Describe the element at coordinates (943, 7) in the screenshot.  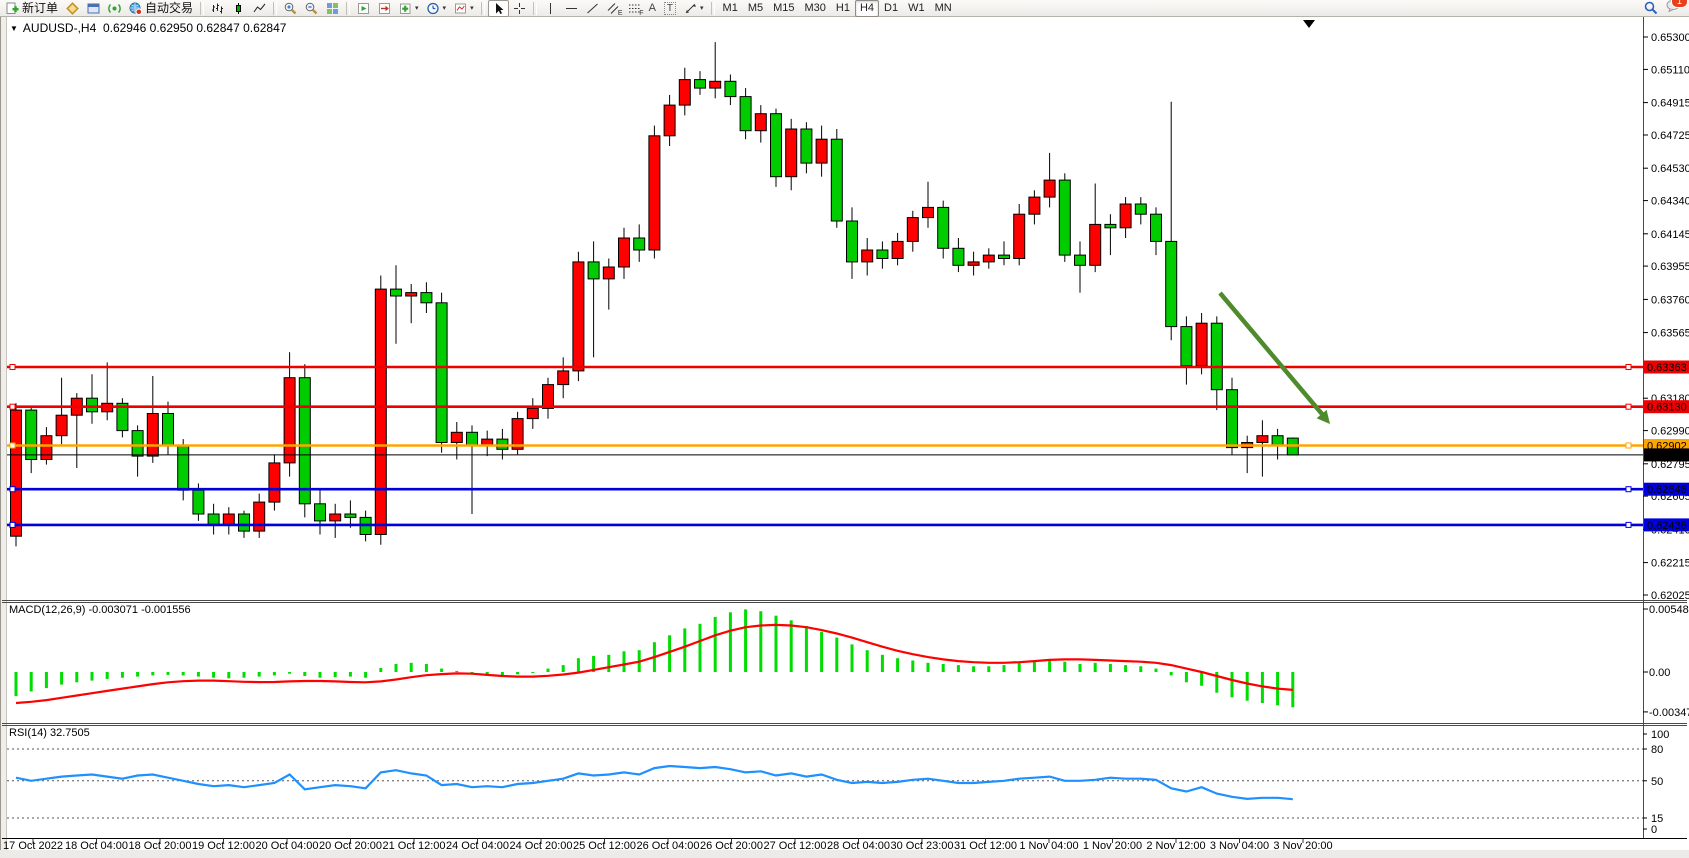
I see `tab-timeframe-mn: MN` at that location.